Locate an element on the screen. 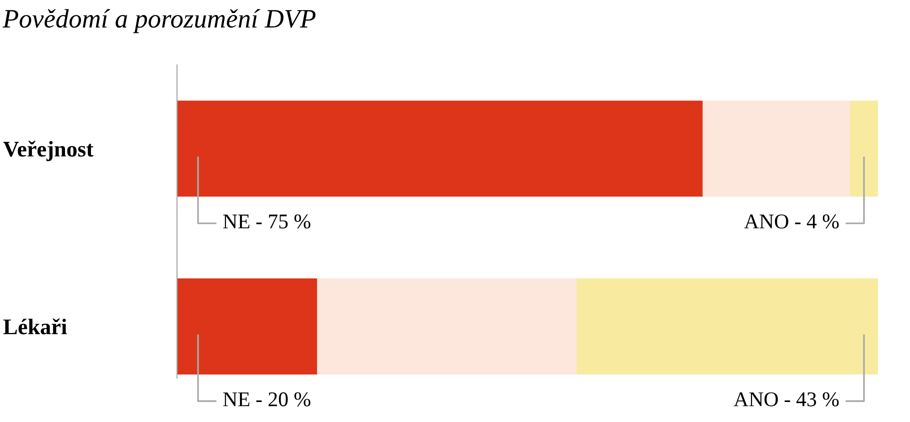 Image resolution: width=910 pixels, height=422 pixels. y-tick-label: Veřejnost is located at coordinates (48, 151).